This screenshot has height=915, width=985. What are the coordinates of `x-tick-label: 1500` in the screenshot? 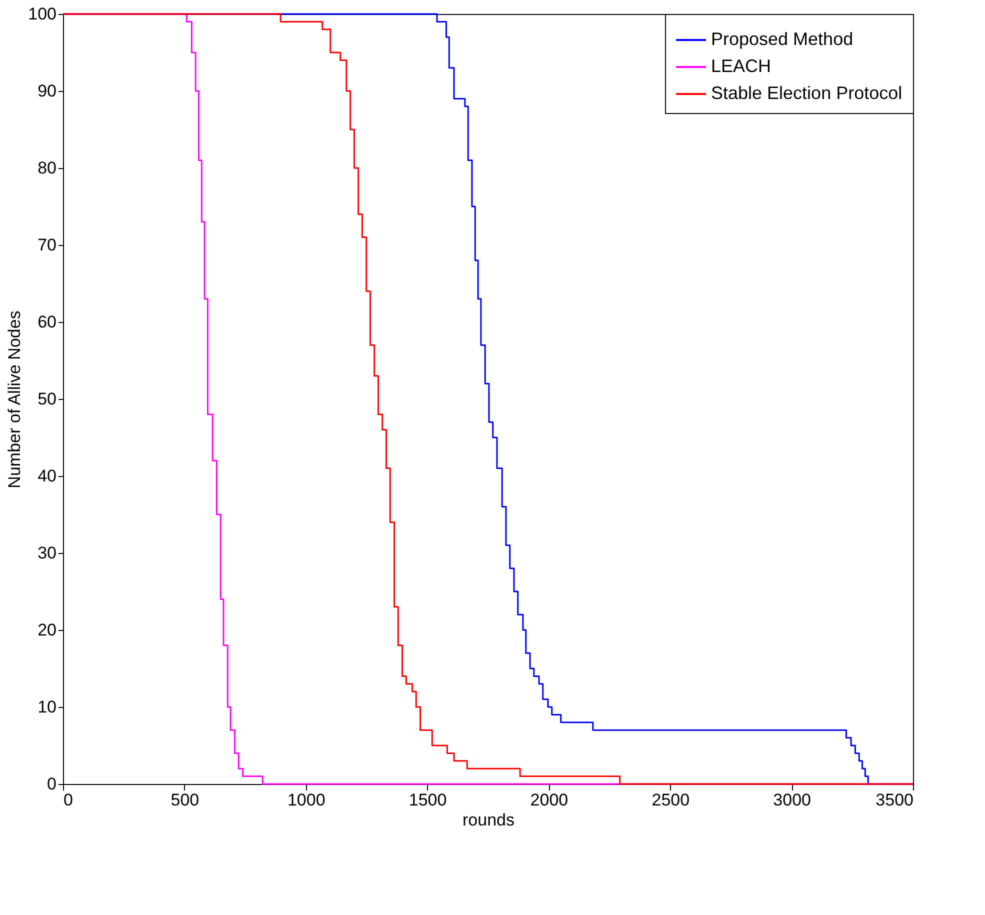 It's located at (427, 800).